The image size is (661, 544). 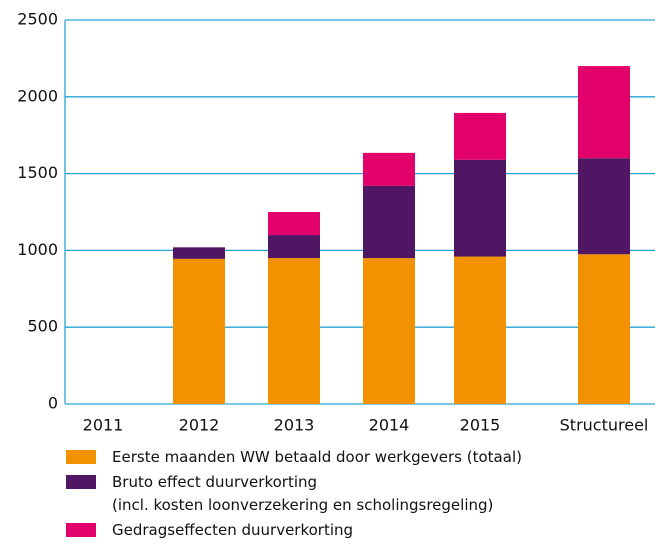 What do you see at coordinates (37, 249) in the screenshot?
I see `y-tick-label: 1000` at bounding box center [37, 249].